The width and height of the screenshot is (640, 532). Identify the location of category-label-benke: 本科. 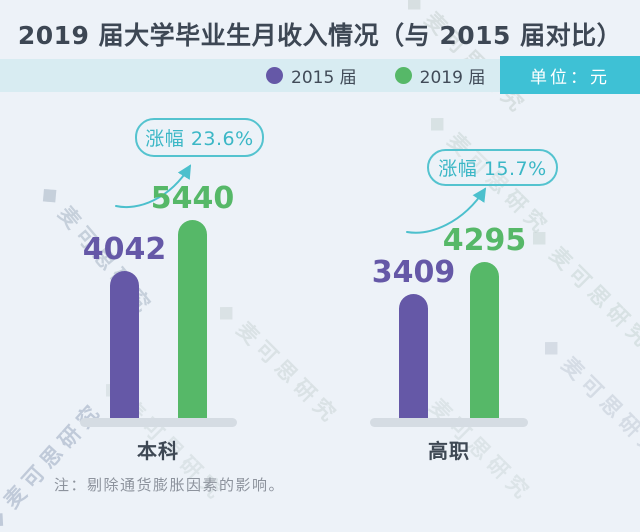
(158, 451).